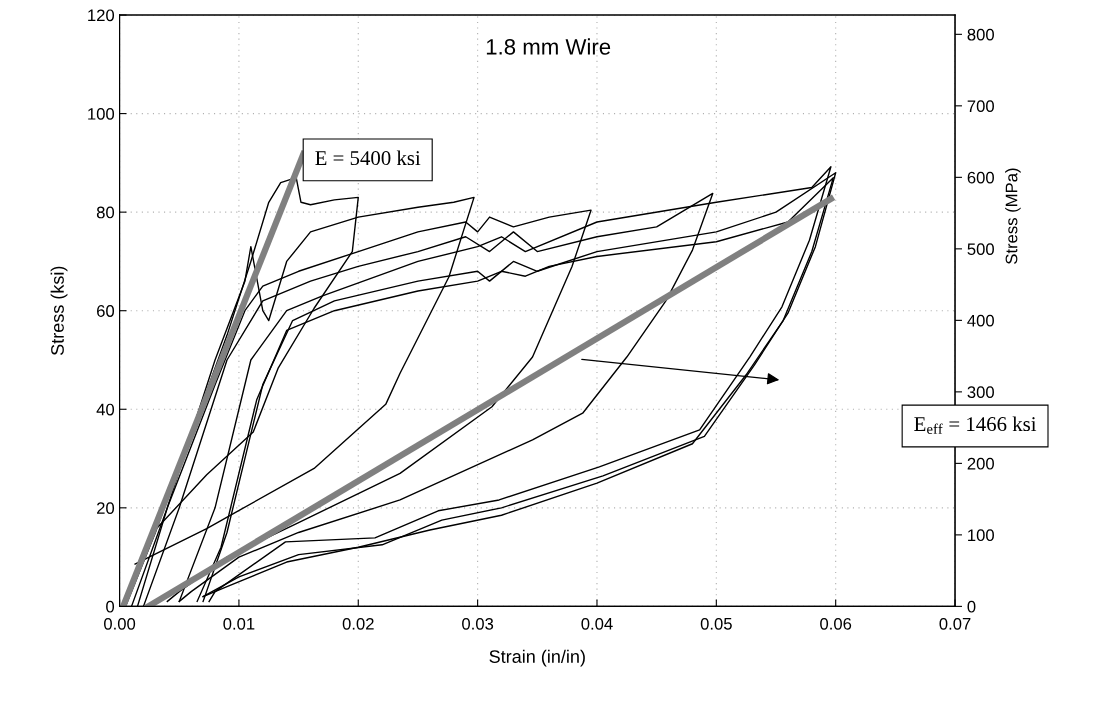 Image resolution: width=1099 pixels, height=702 pixels. What do you see at coordinates (368, 158) in the screenshot?
I see `annotation: E = 5400 ksi` at bounding box center [368, 158].